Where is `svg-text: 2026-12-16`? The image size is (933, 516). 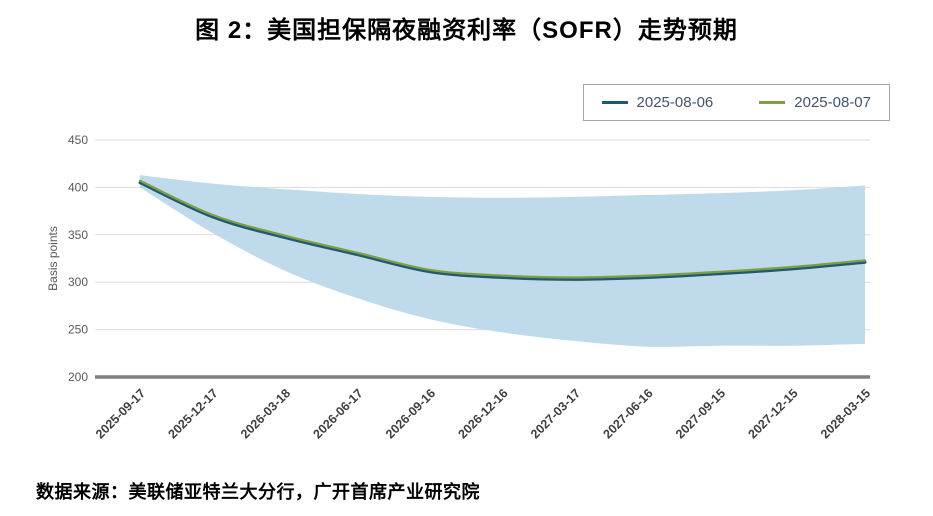
svg-text: 2026-12-16 is located at coordinates (483, 413).